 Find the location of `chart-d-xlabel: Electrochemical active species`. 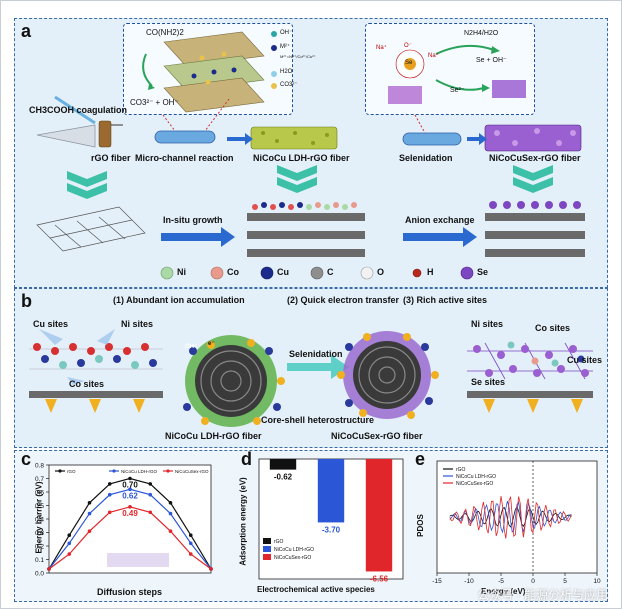

chart-d-xlabel: Electrochemical active species is located at coordinates (316, 589).